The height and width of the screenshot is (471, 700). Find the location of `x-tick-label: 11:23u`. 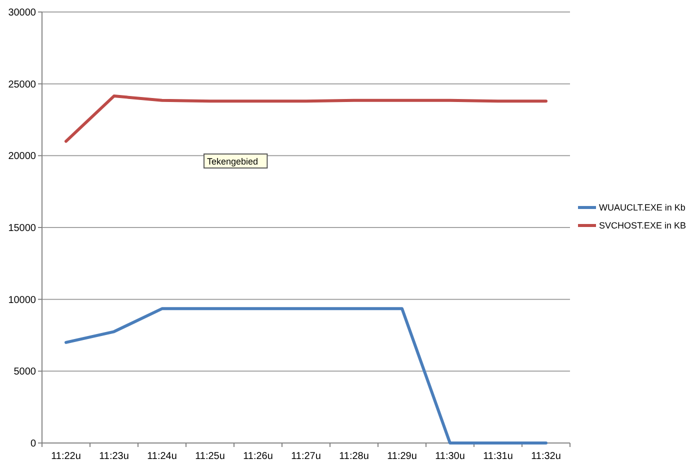

x-tick-label: 11:23u is located at coordinates (114, 456).